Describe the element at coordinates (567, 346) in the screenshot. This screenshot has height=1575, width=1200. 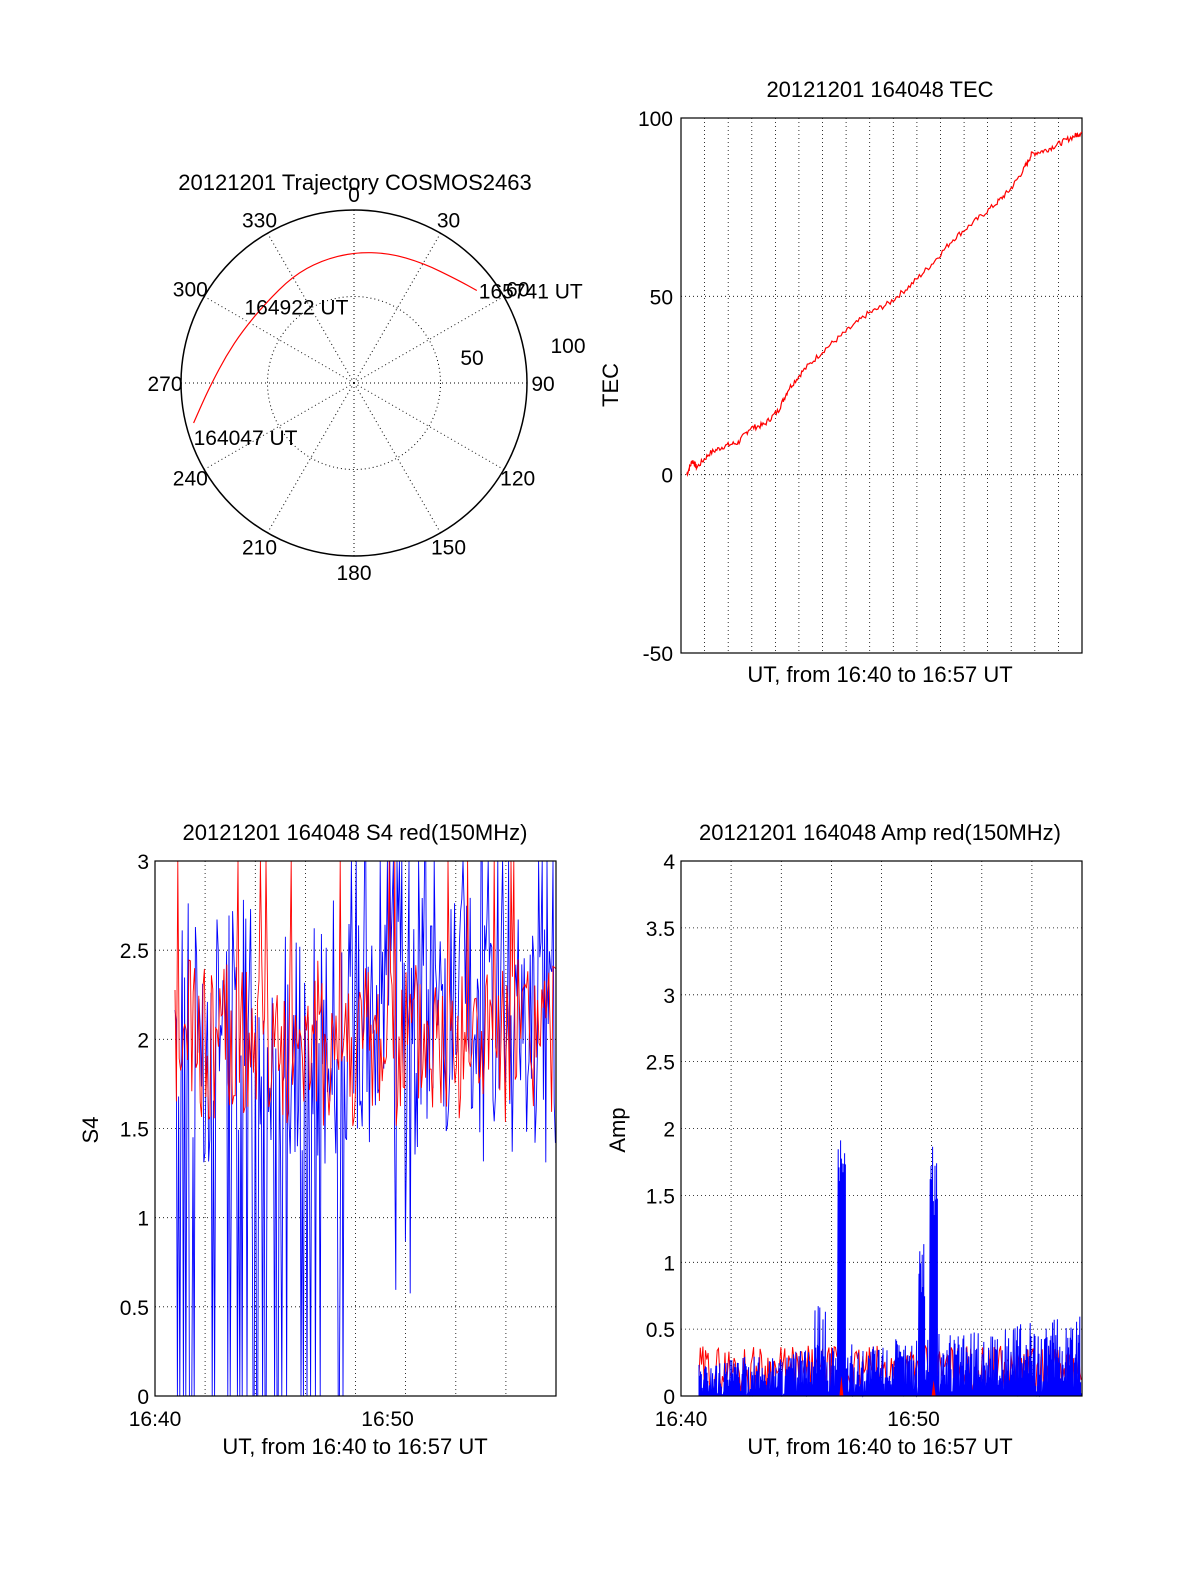
I see `polar-radial-label: 100` at that location.